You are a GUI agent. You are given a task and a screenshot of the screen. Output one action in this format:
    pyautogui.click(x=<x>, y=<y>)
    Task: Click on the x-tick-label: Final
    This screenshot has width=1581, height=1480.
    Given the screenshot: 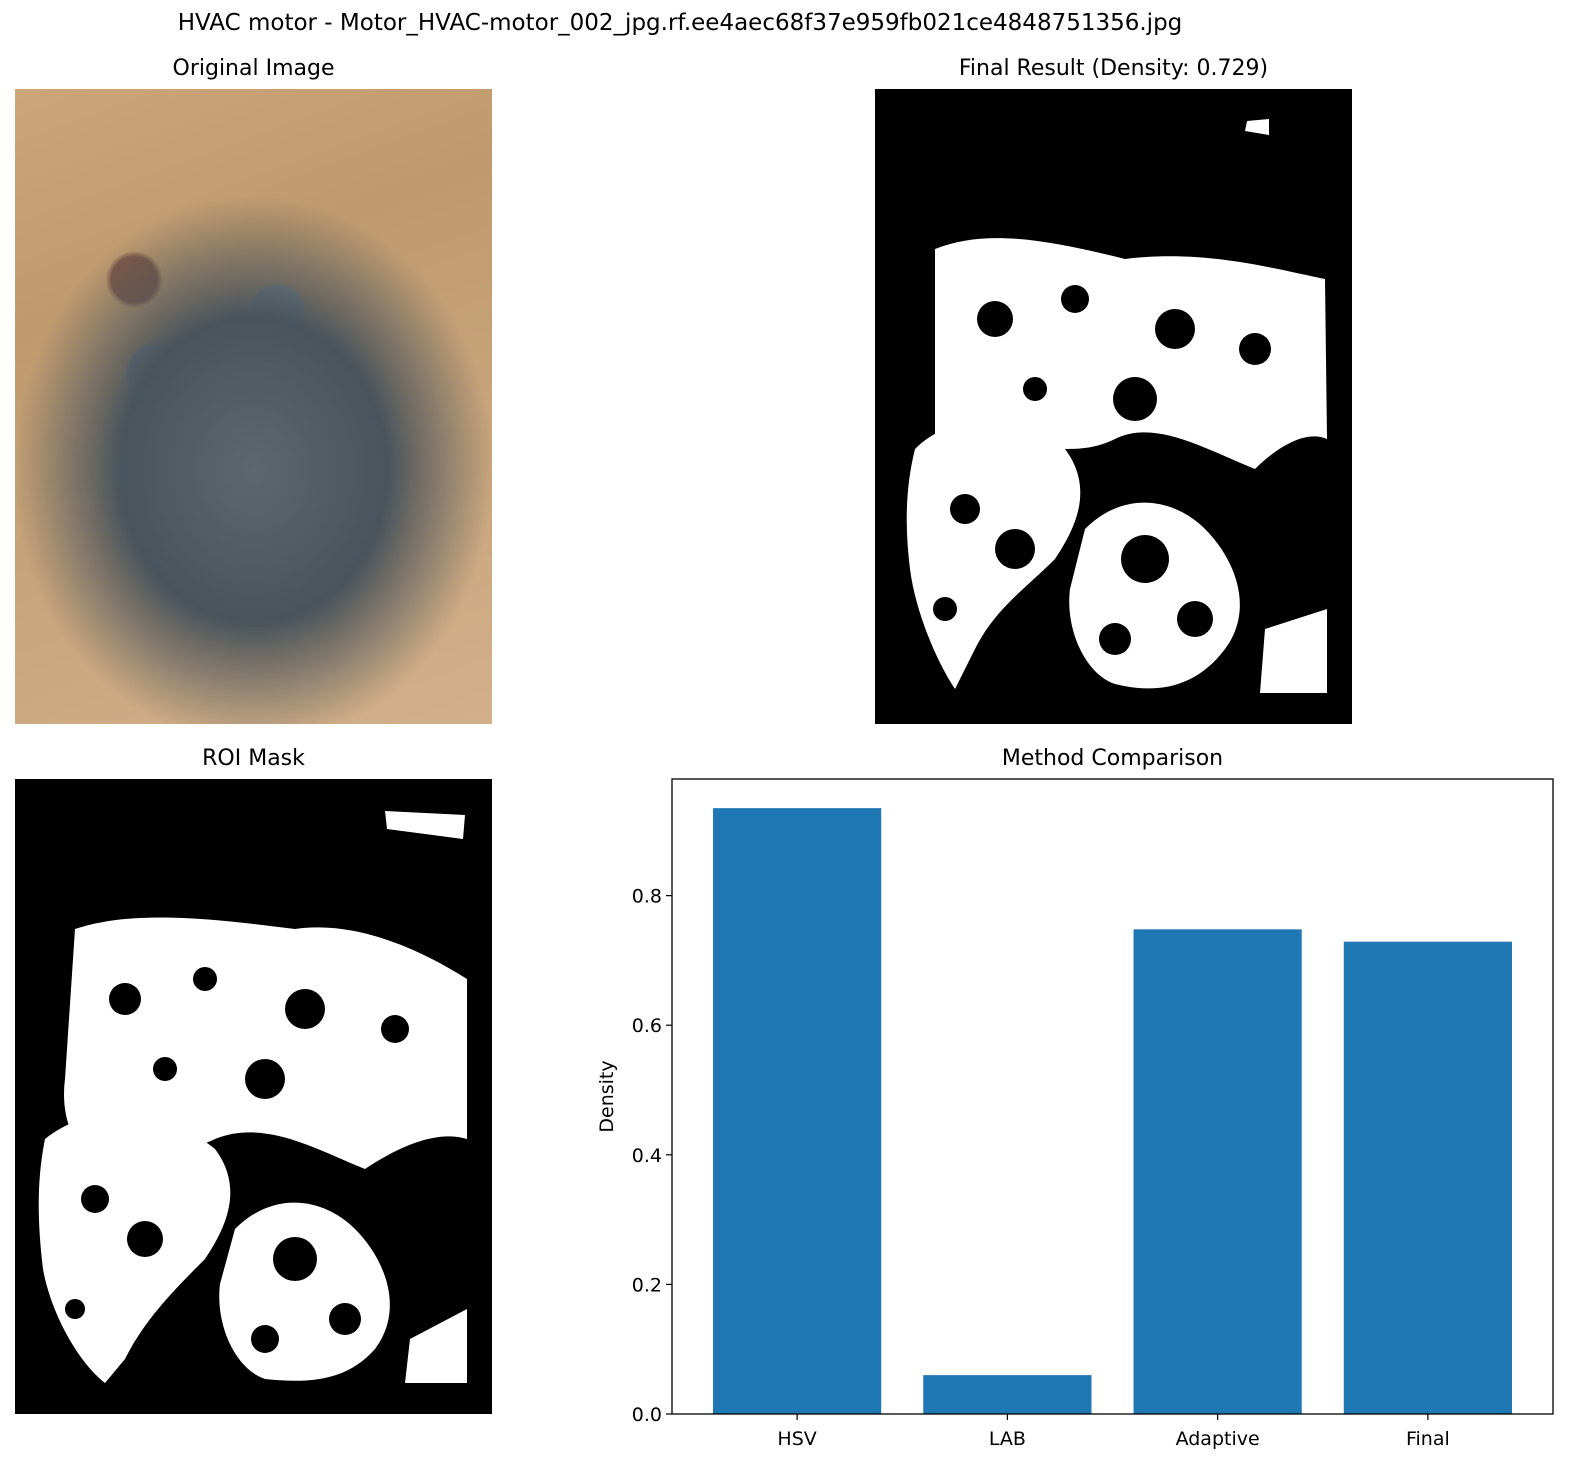 What is the action you would take?
    pyautogui.click(x=1428, y=1439)
    